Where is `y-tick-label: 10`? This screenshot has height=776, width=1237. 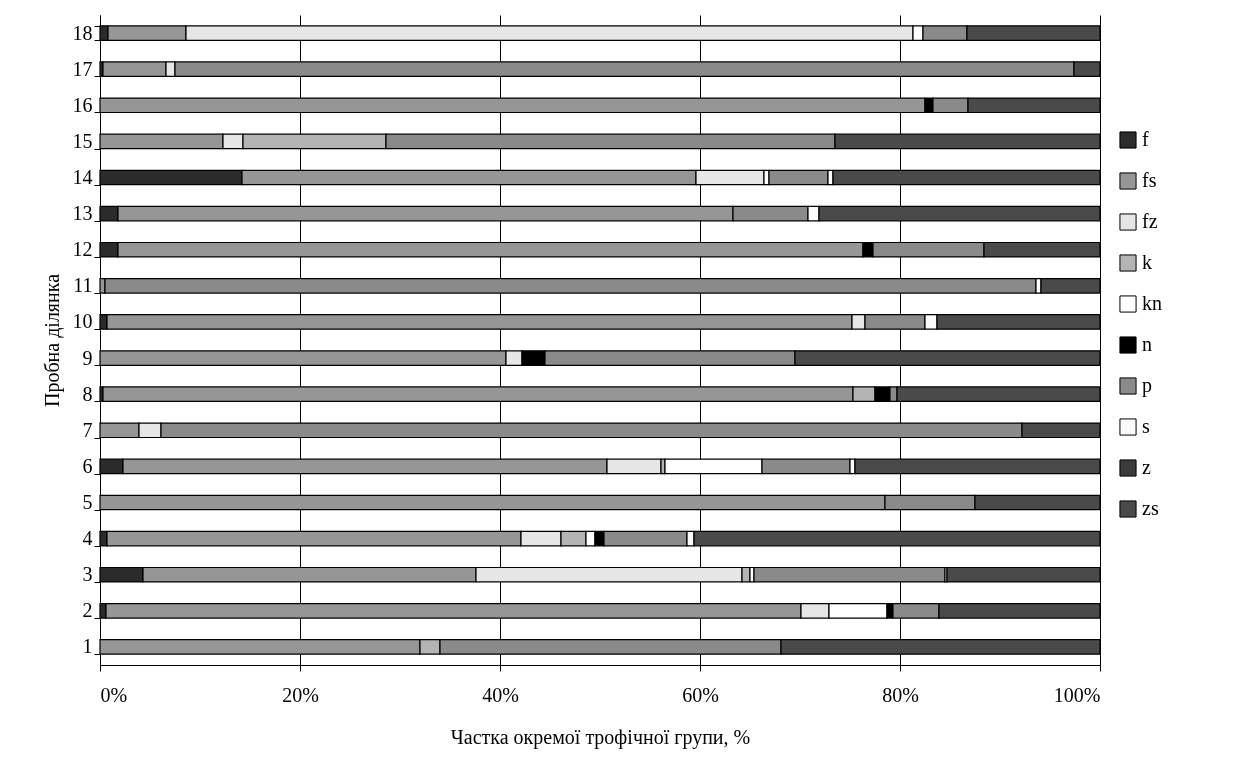
y-tick-label: 10 is located at coordinates (82, 321).